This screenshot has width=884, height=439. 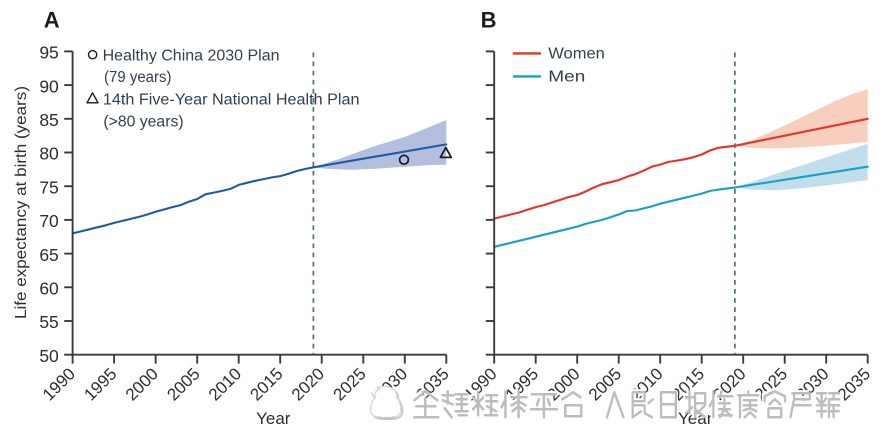 What do you see at coordinates (49, 221) in the screenshot?
I see `svg-text: 70` at bounding box center [49, 221].